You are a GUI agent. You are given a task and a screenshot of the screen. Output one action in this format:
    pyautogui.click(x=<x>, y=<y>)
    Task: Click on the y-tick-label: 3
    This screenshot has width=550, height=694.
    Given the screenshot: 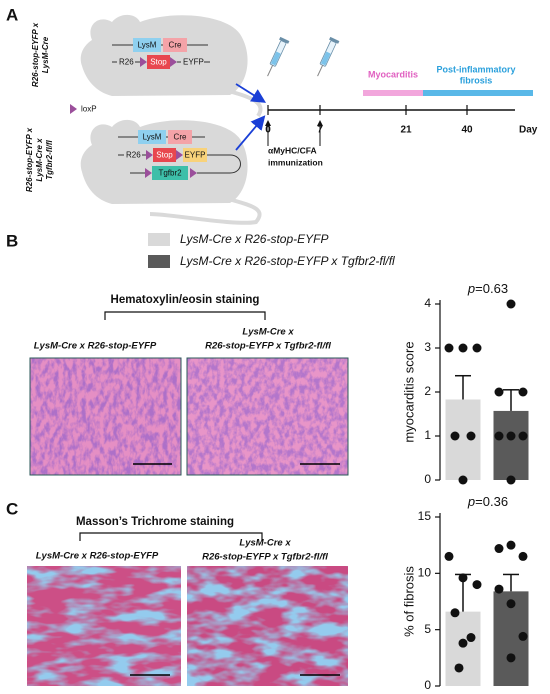 What is the action you would take?
    pyautogui.click(x=427, y=347)
    